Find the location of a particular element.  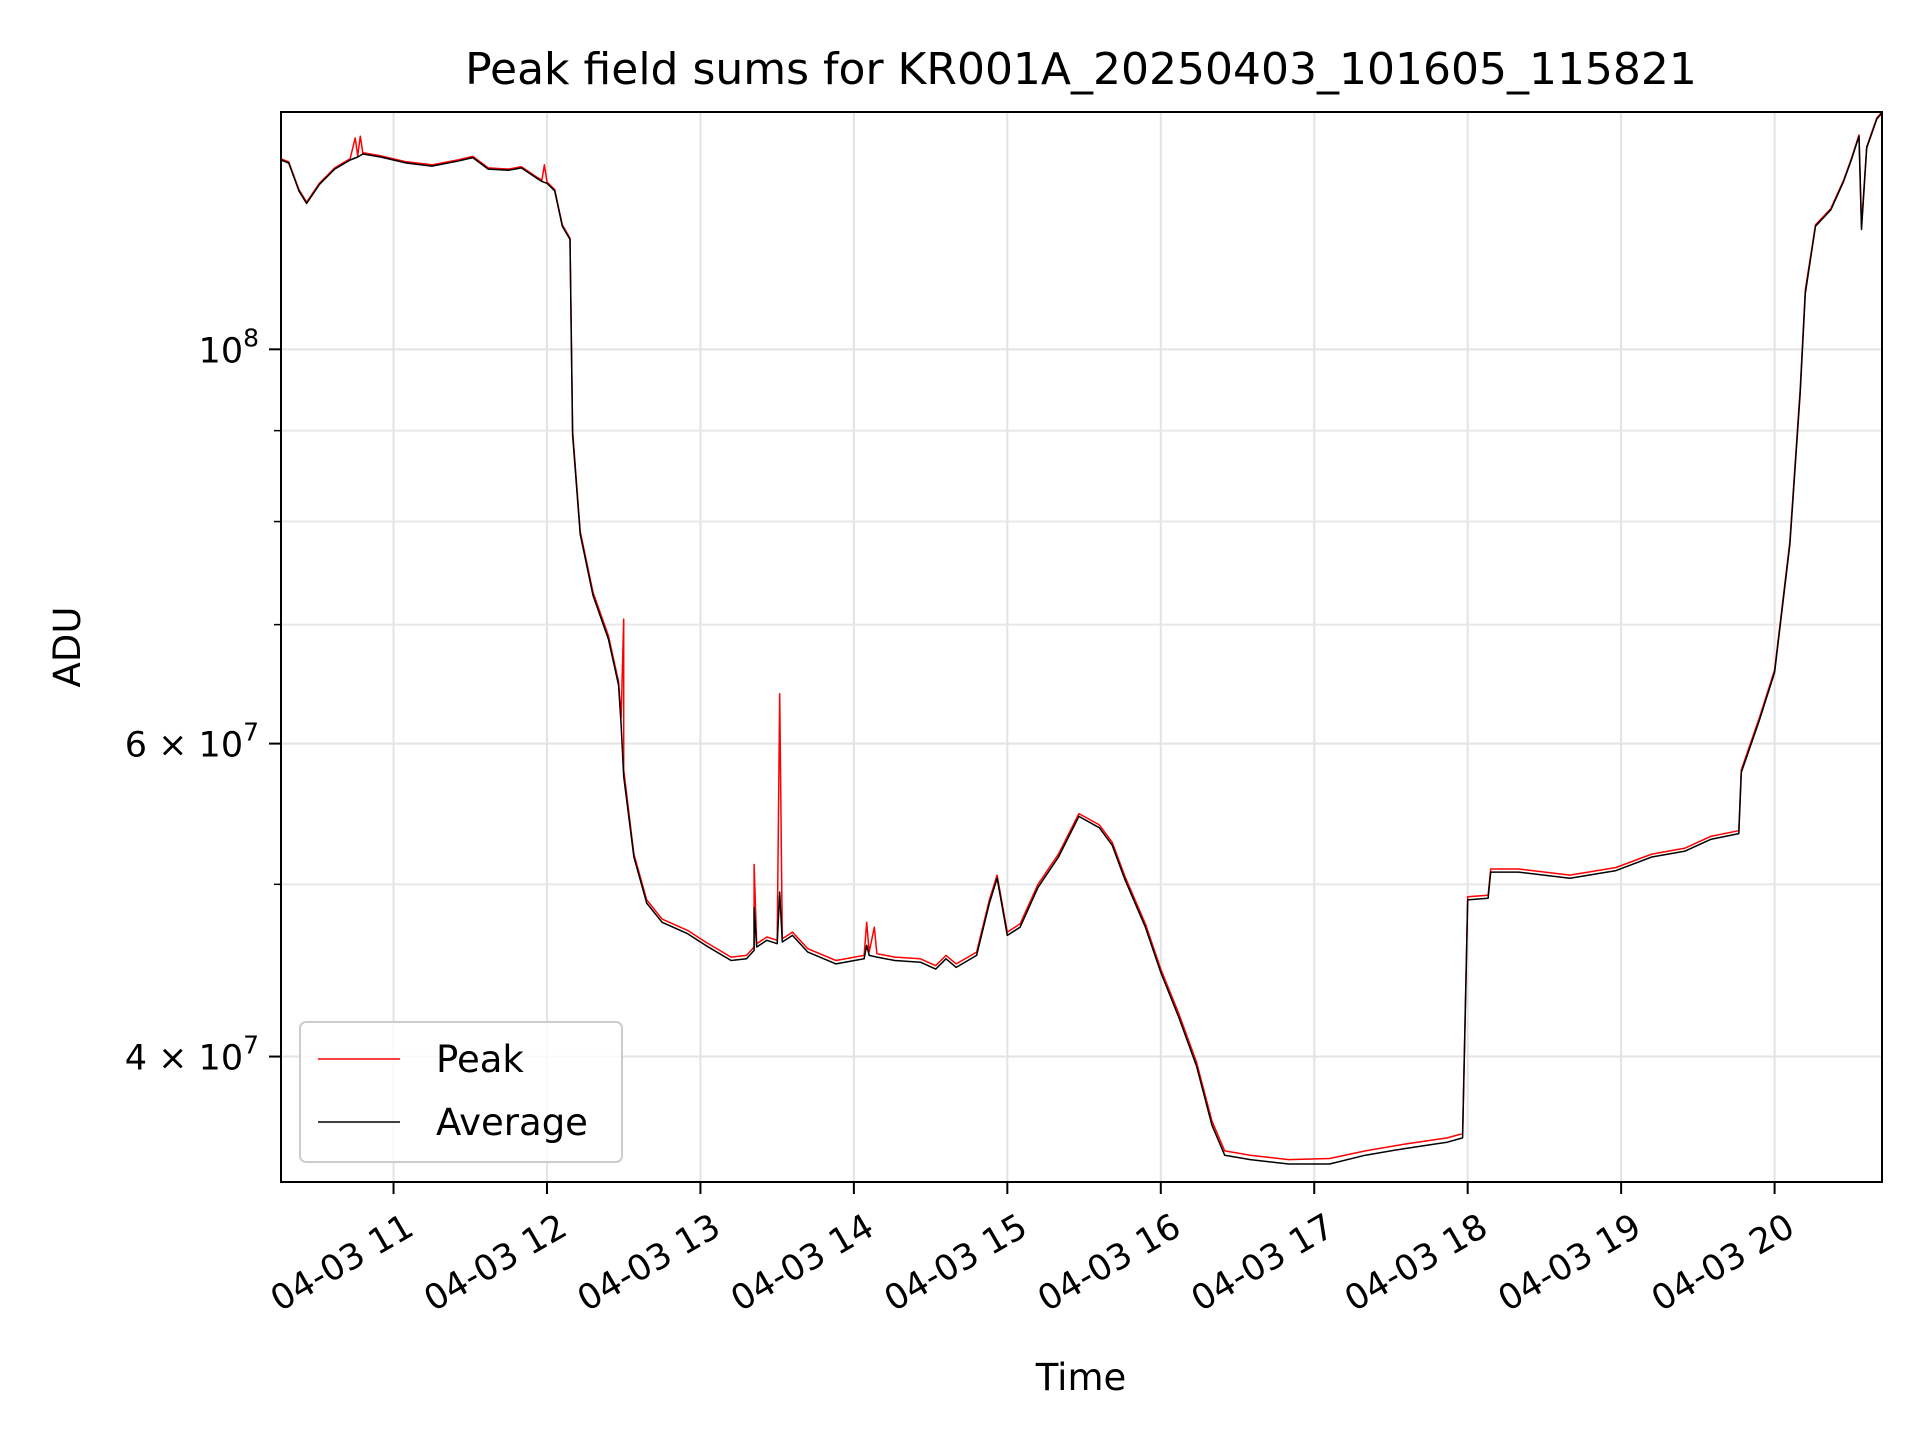

y-tick-label: 4 × 107 is located at coordinates (192, 1055).